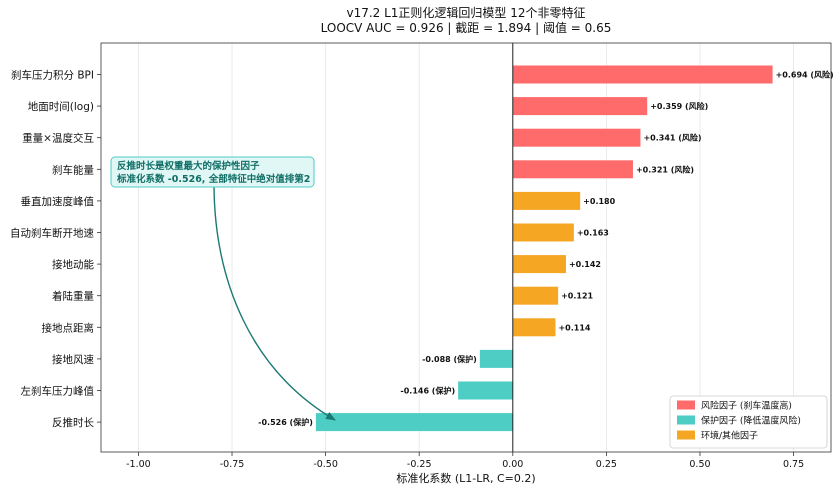 The height and width of the screenshot is (492, 840). I want to click on category-label: 刹车压力积分 BPI, so click(52, 75).